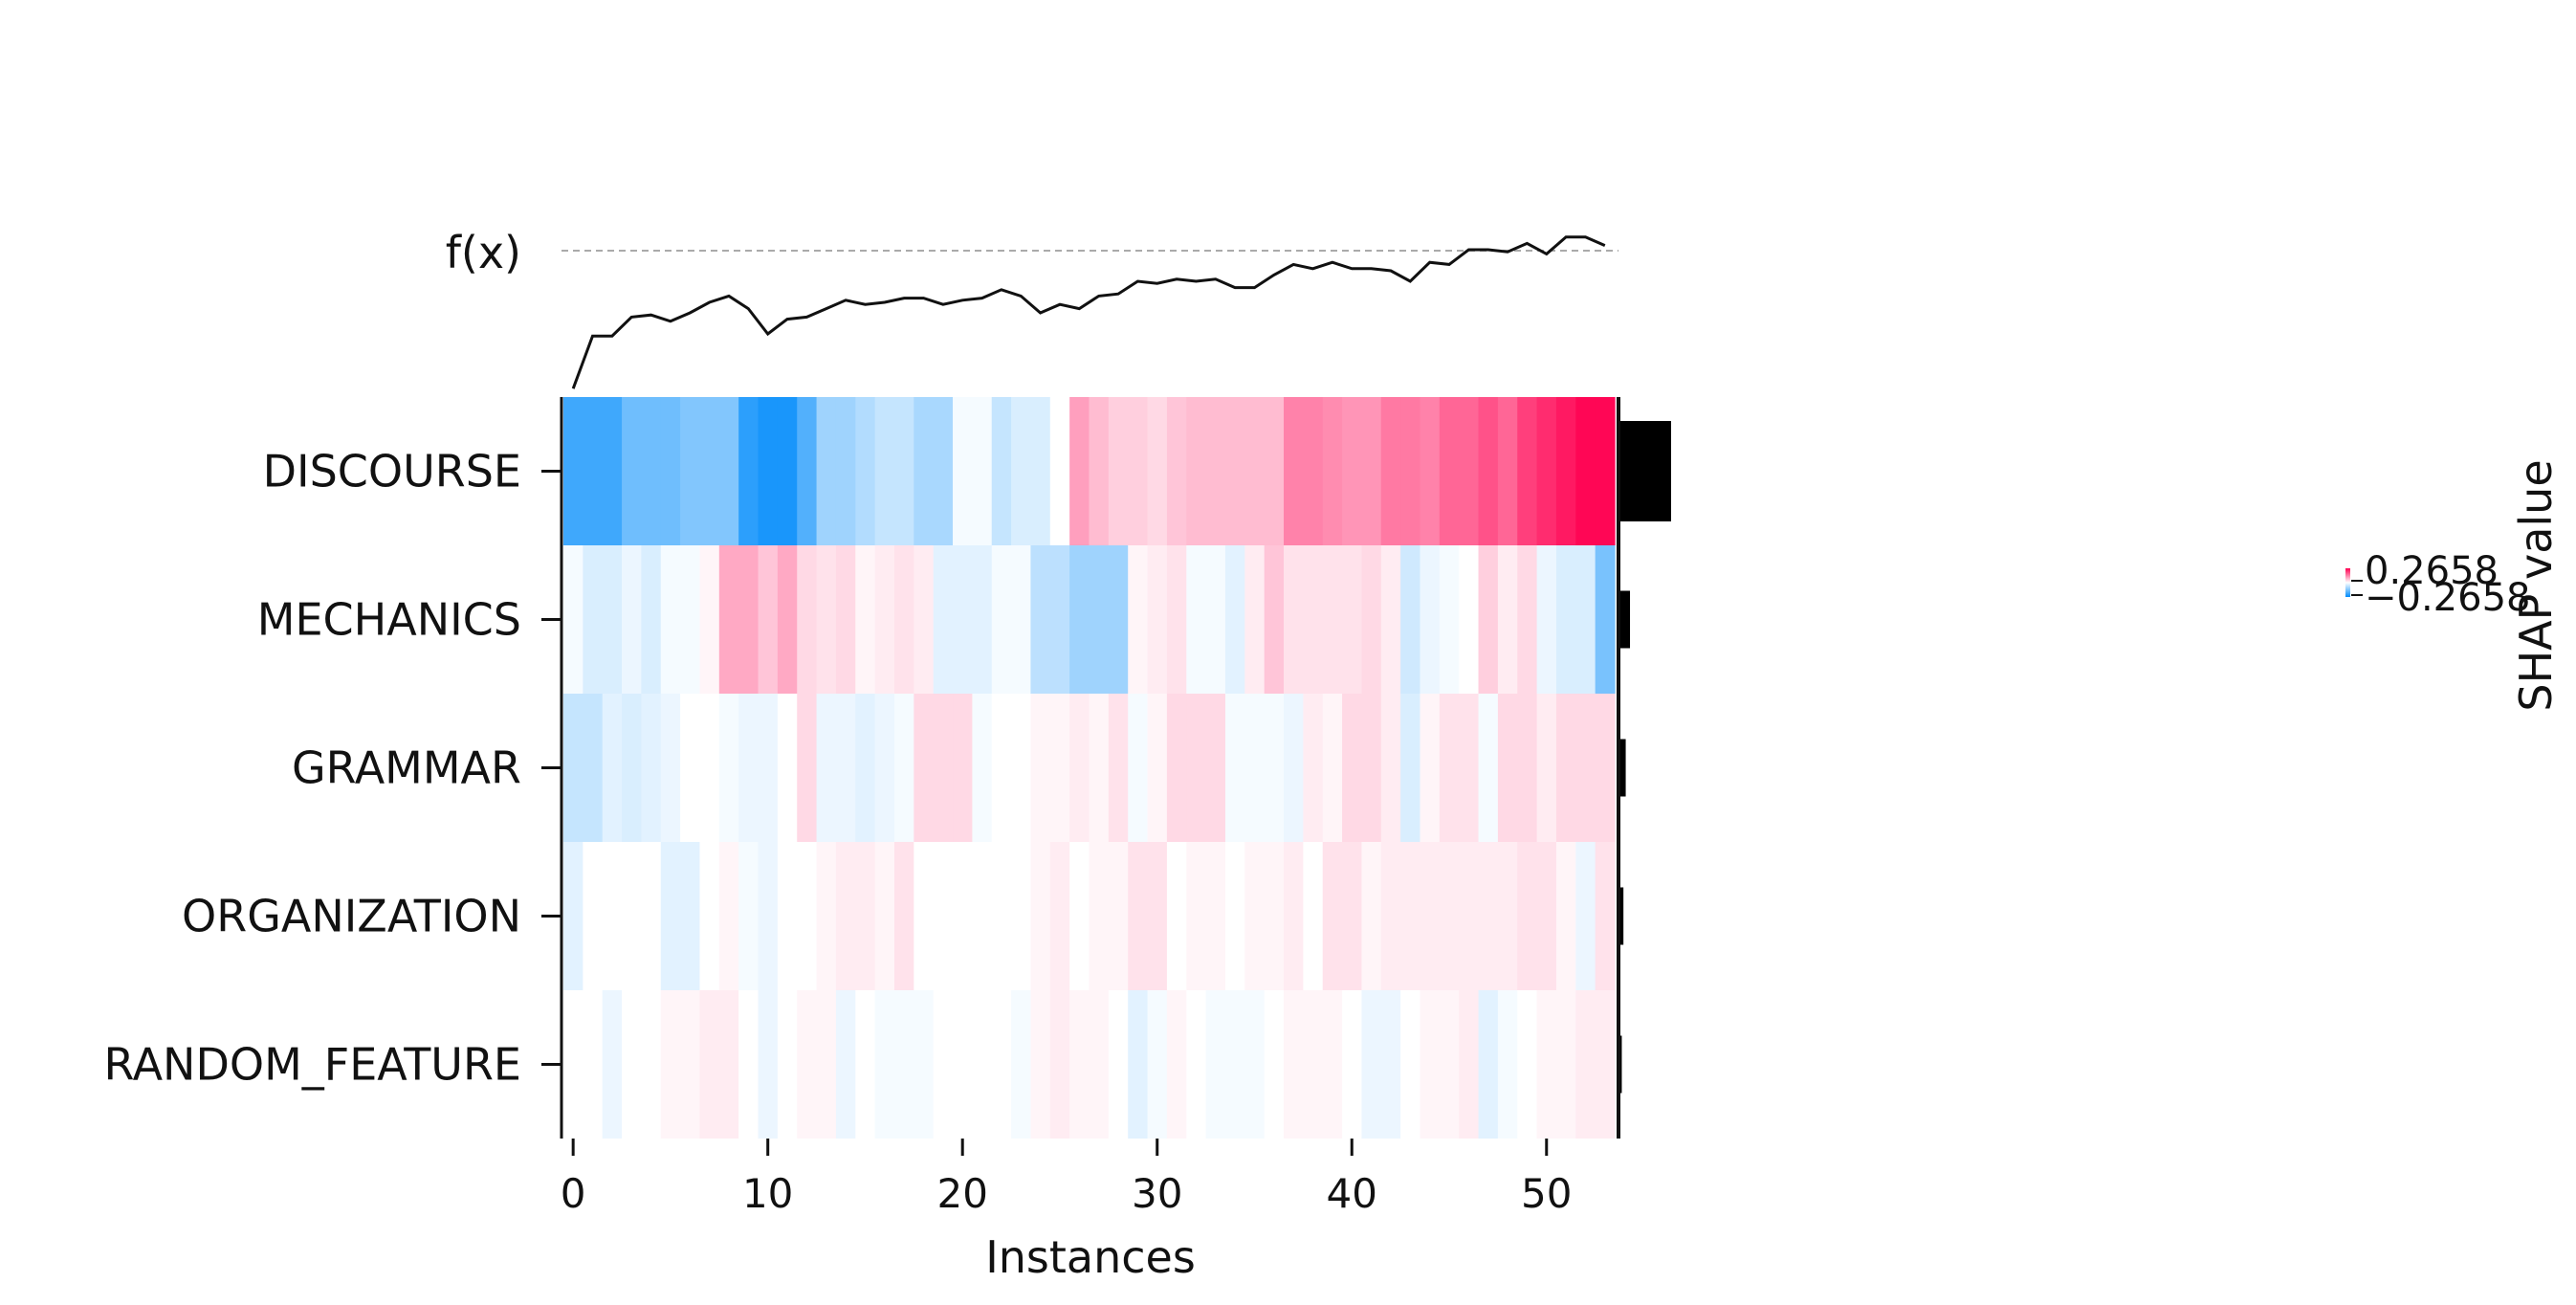 Image resolution: width=2576 pixels, height=1305 pixels. I want to click on colorbar: 0.2658 −0.2658 SHAP value, so click(2453, 585).